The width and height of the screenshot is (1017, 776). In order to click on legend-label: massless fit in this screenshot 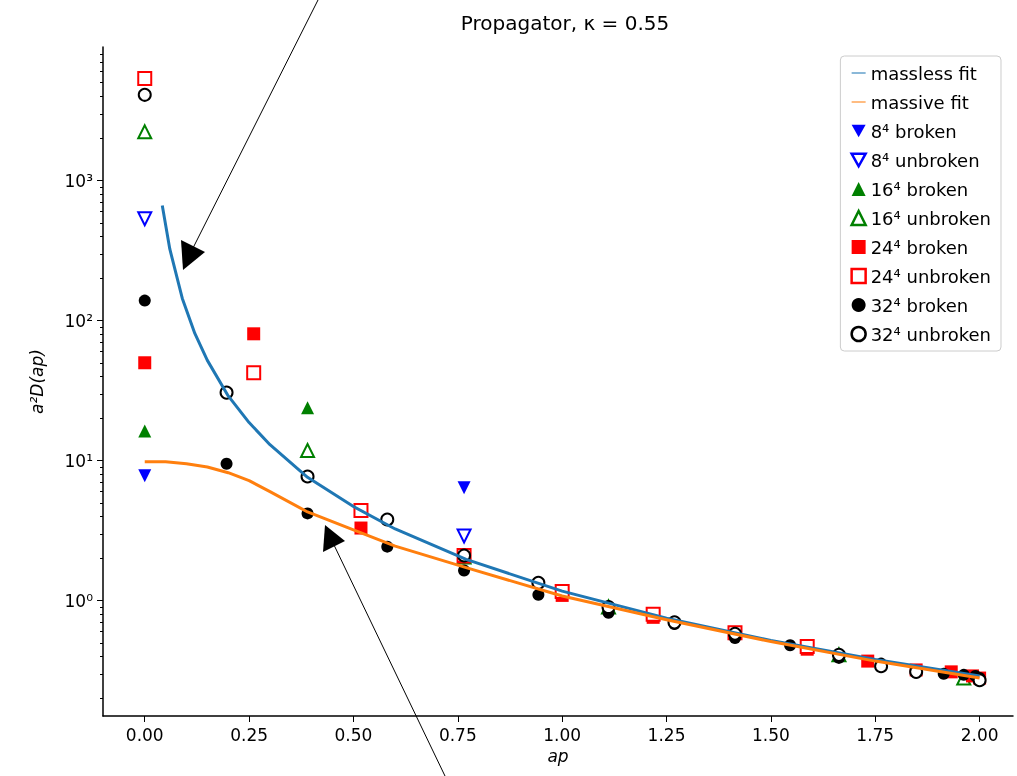, I will do `click(923, 73)`.